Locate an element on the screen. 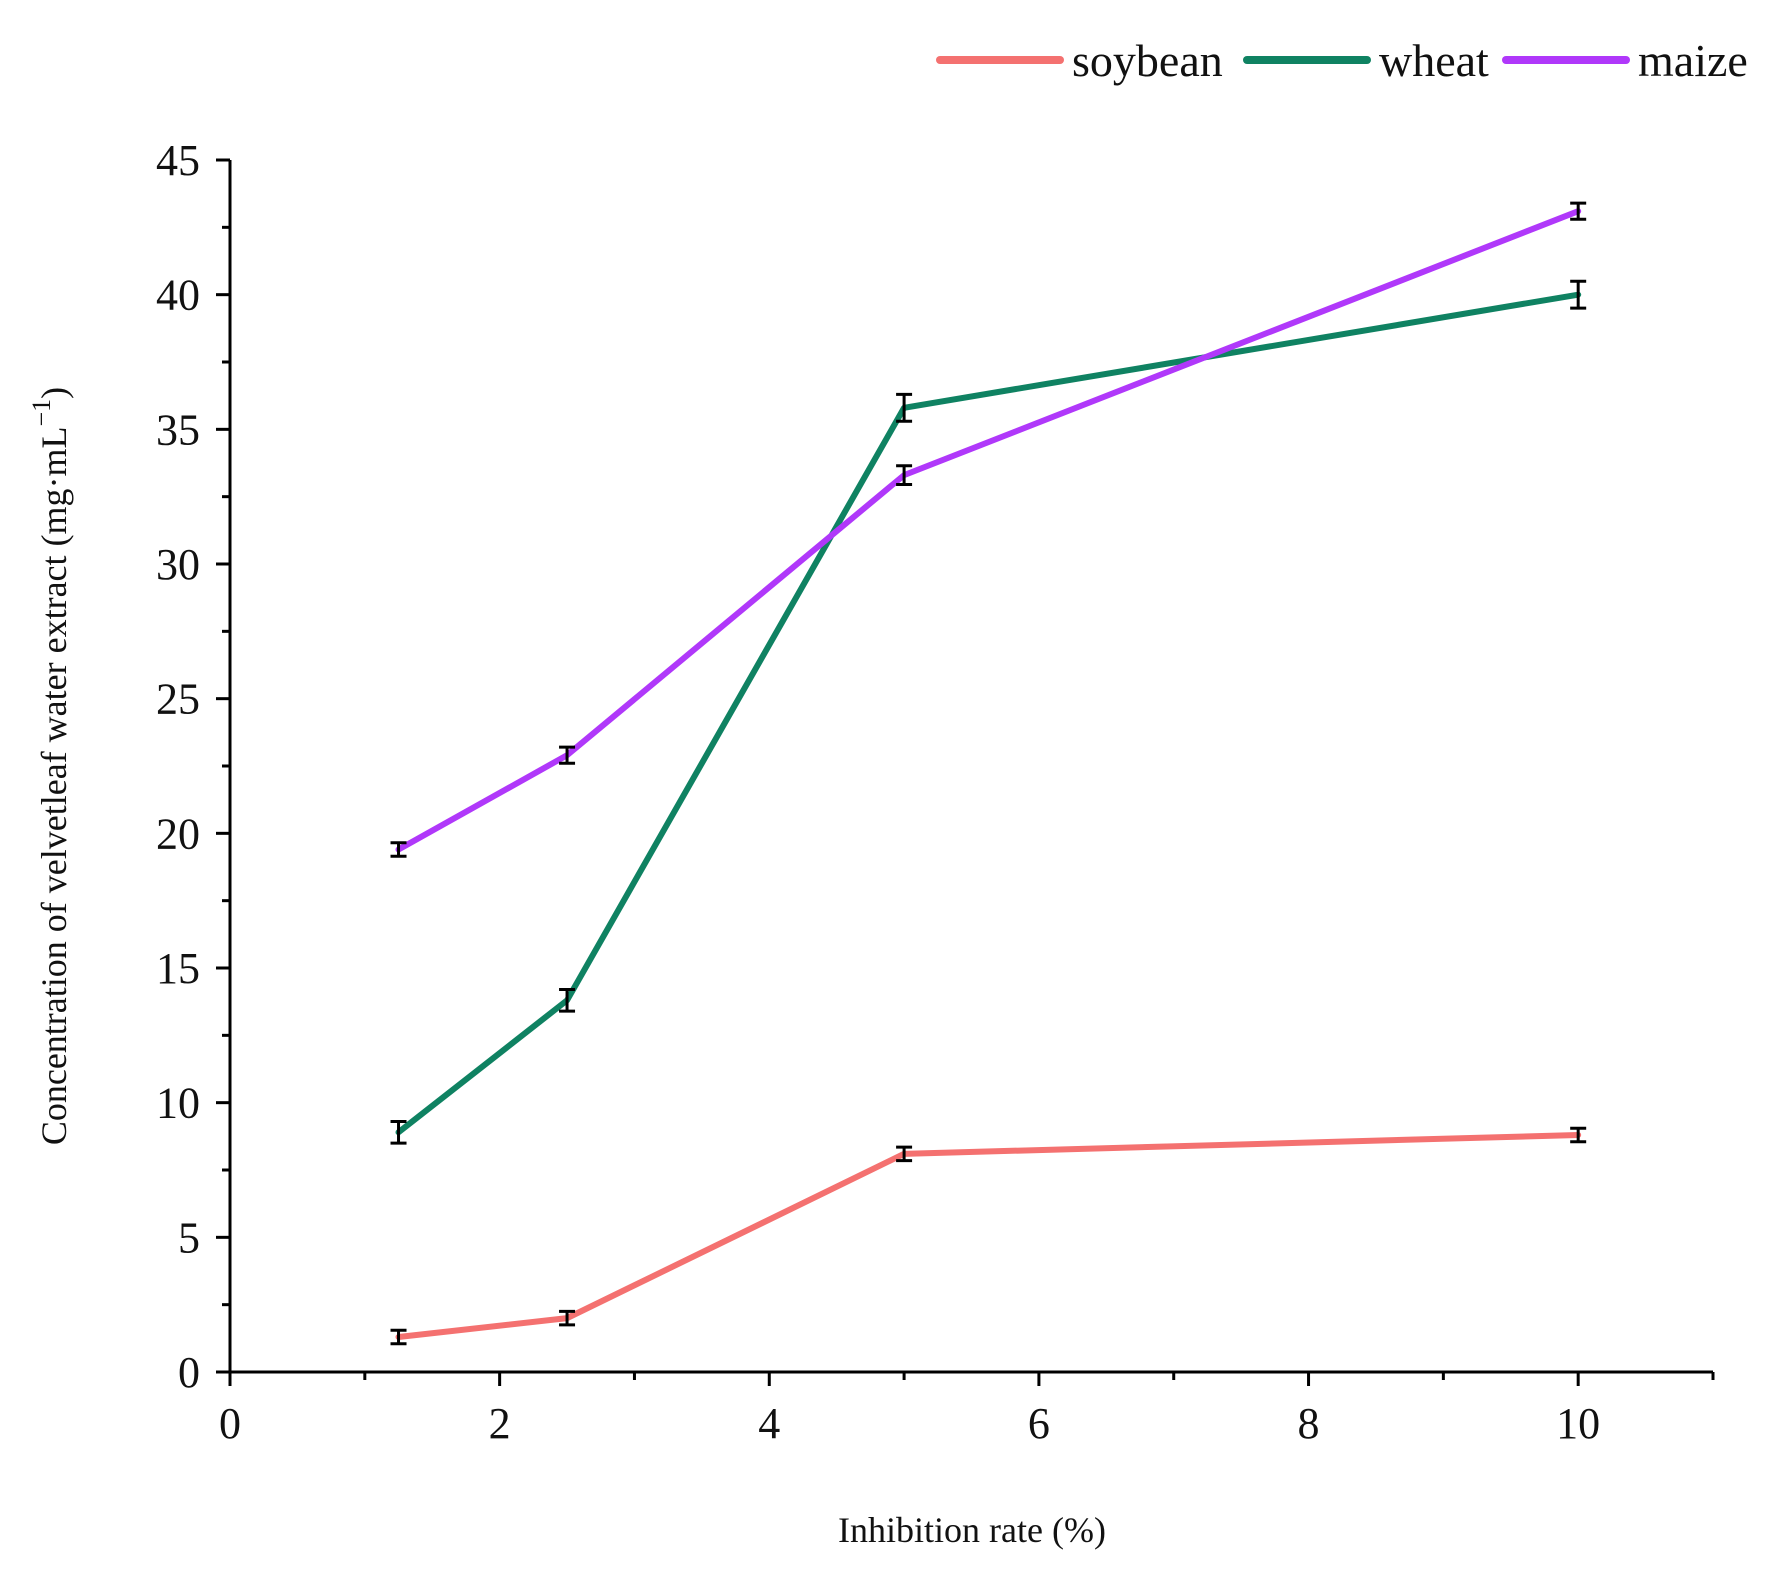  y-tick-label: 40 is located at coordinates (178, 295).